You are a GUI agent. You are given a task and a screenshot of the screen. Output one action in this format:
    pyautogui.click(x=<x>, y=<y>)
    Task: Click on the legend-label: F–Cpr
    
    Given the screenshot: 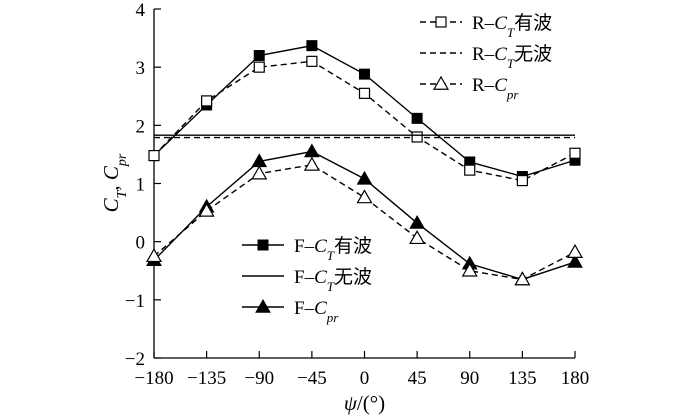 What is the action you would take?
    pyautogui.click(x=316, y=311)
    